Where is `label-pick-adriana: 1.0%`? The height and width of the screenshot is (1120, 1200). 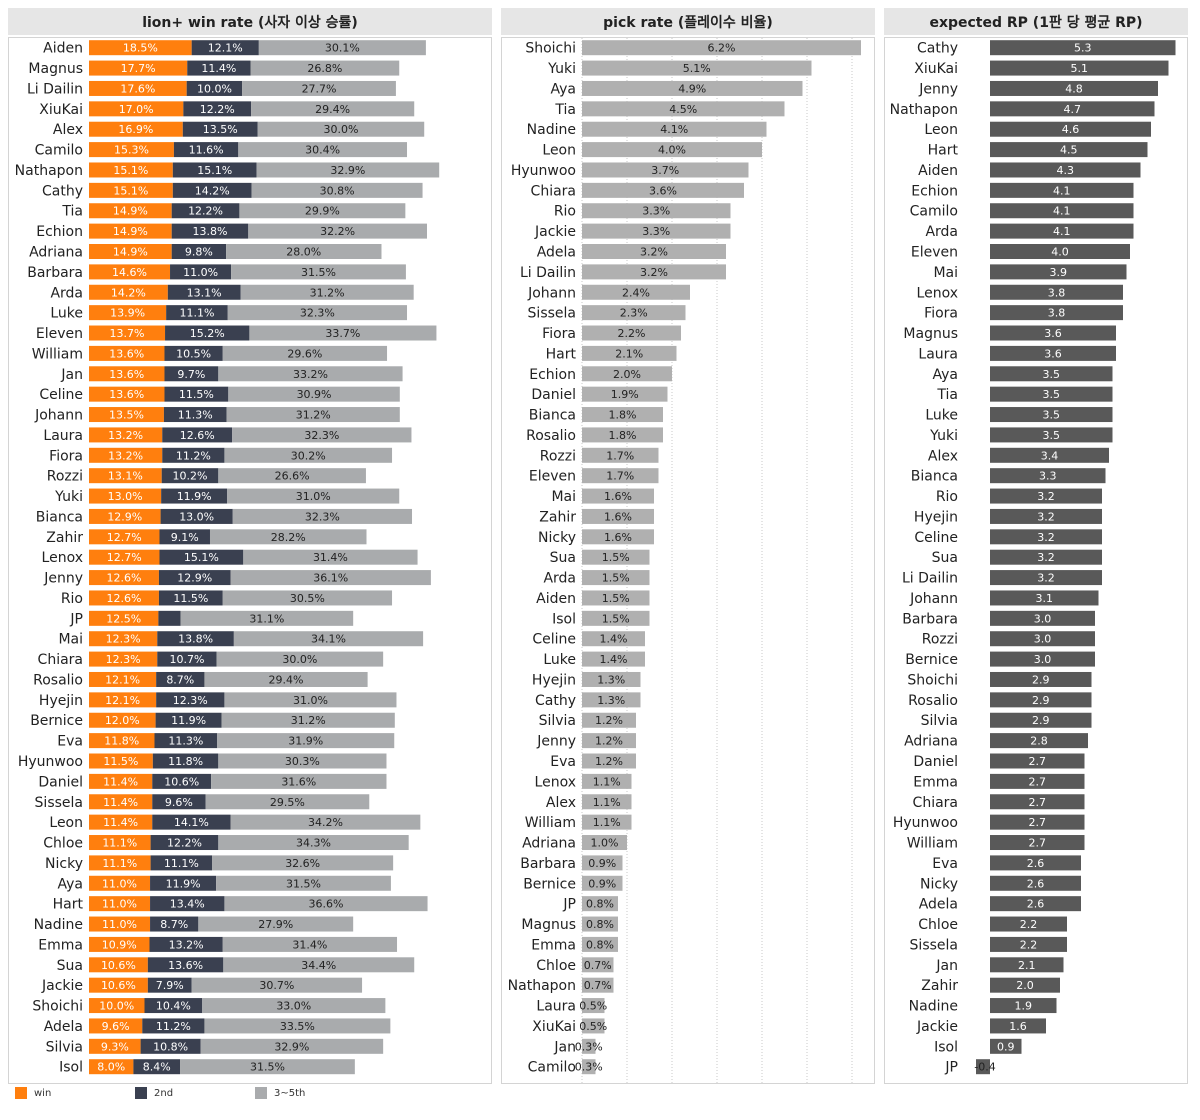
label-pick-adriana: 1.0% is located at coordinates (605, 843).